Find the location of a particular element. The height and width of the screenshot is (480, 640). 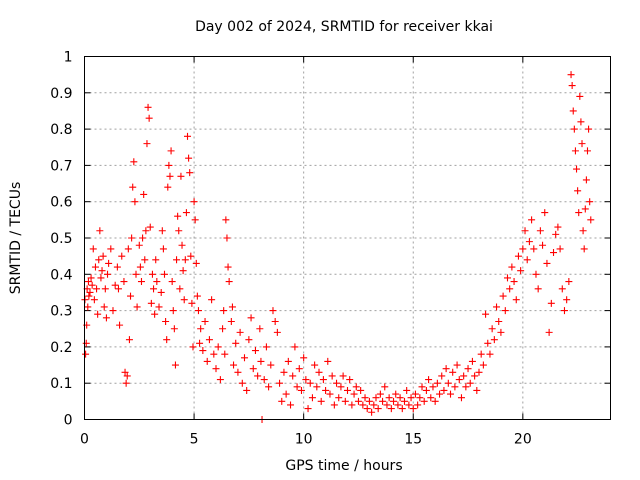

y-tick-label: 0.8 is located at coordinates (61, 130).